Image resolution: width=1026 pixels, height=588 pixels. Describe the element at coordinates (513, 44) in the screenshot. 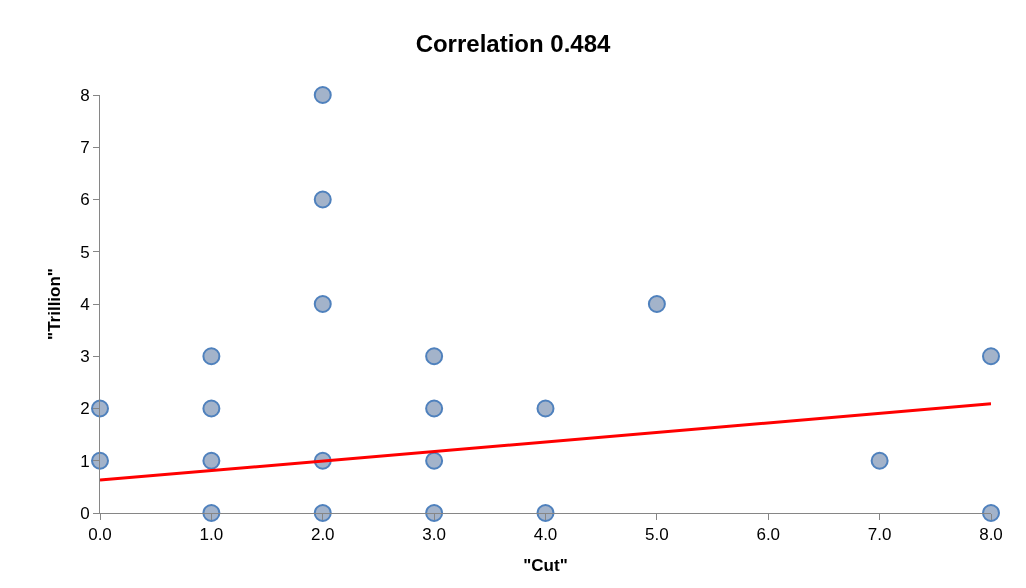

I see `chart-title: Correlation 0.484` at that location.